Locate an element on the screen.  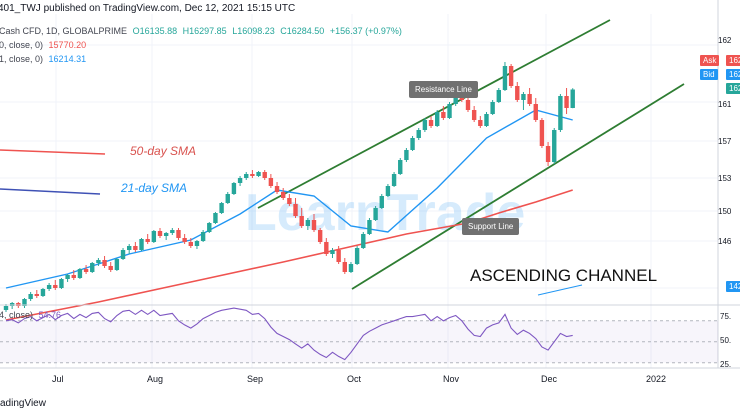
rsi-tick: 75. is located at coordinates (726, 316).